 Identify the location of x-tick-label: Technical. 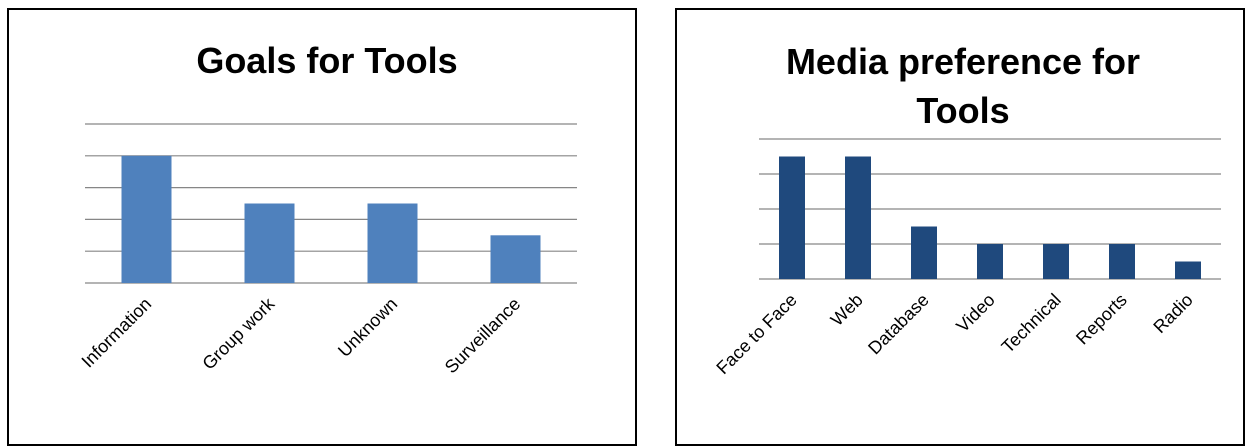
(1031, 323).